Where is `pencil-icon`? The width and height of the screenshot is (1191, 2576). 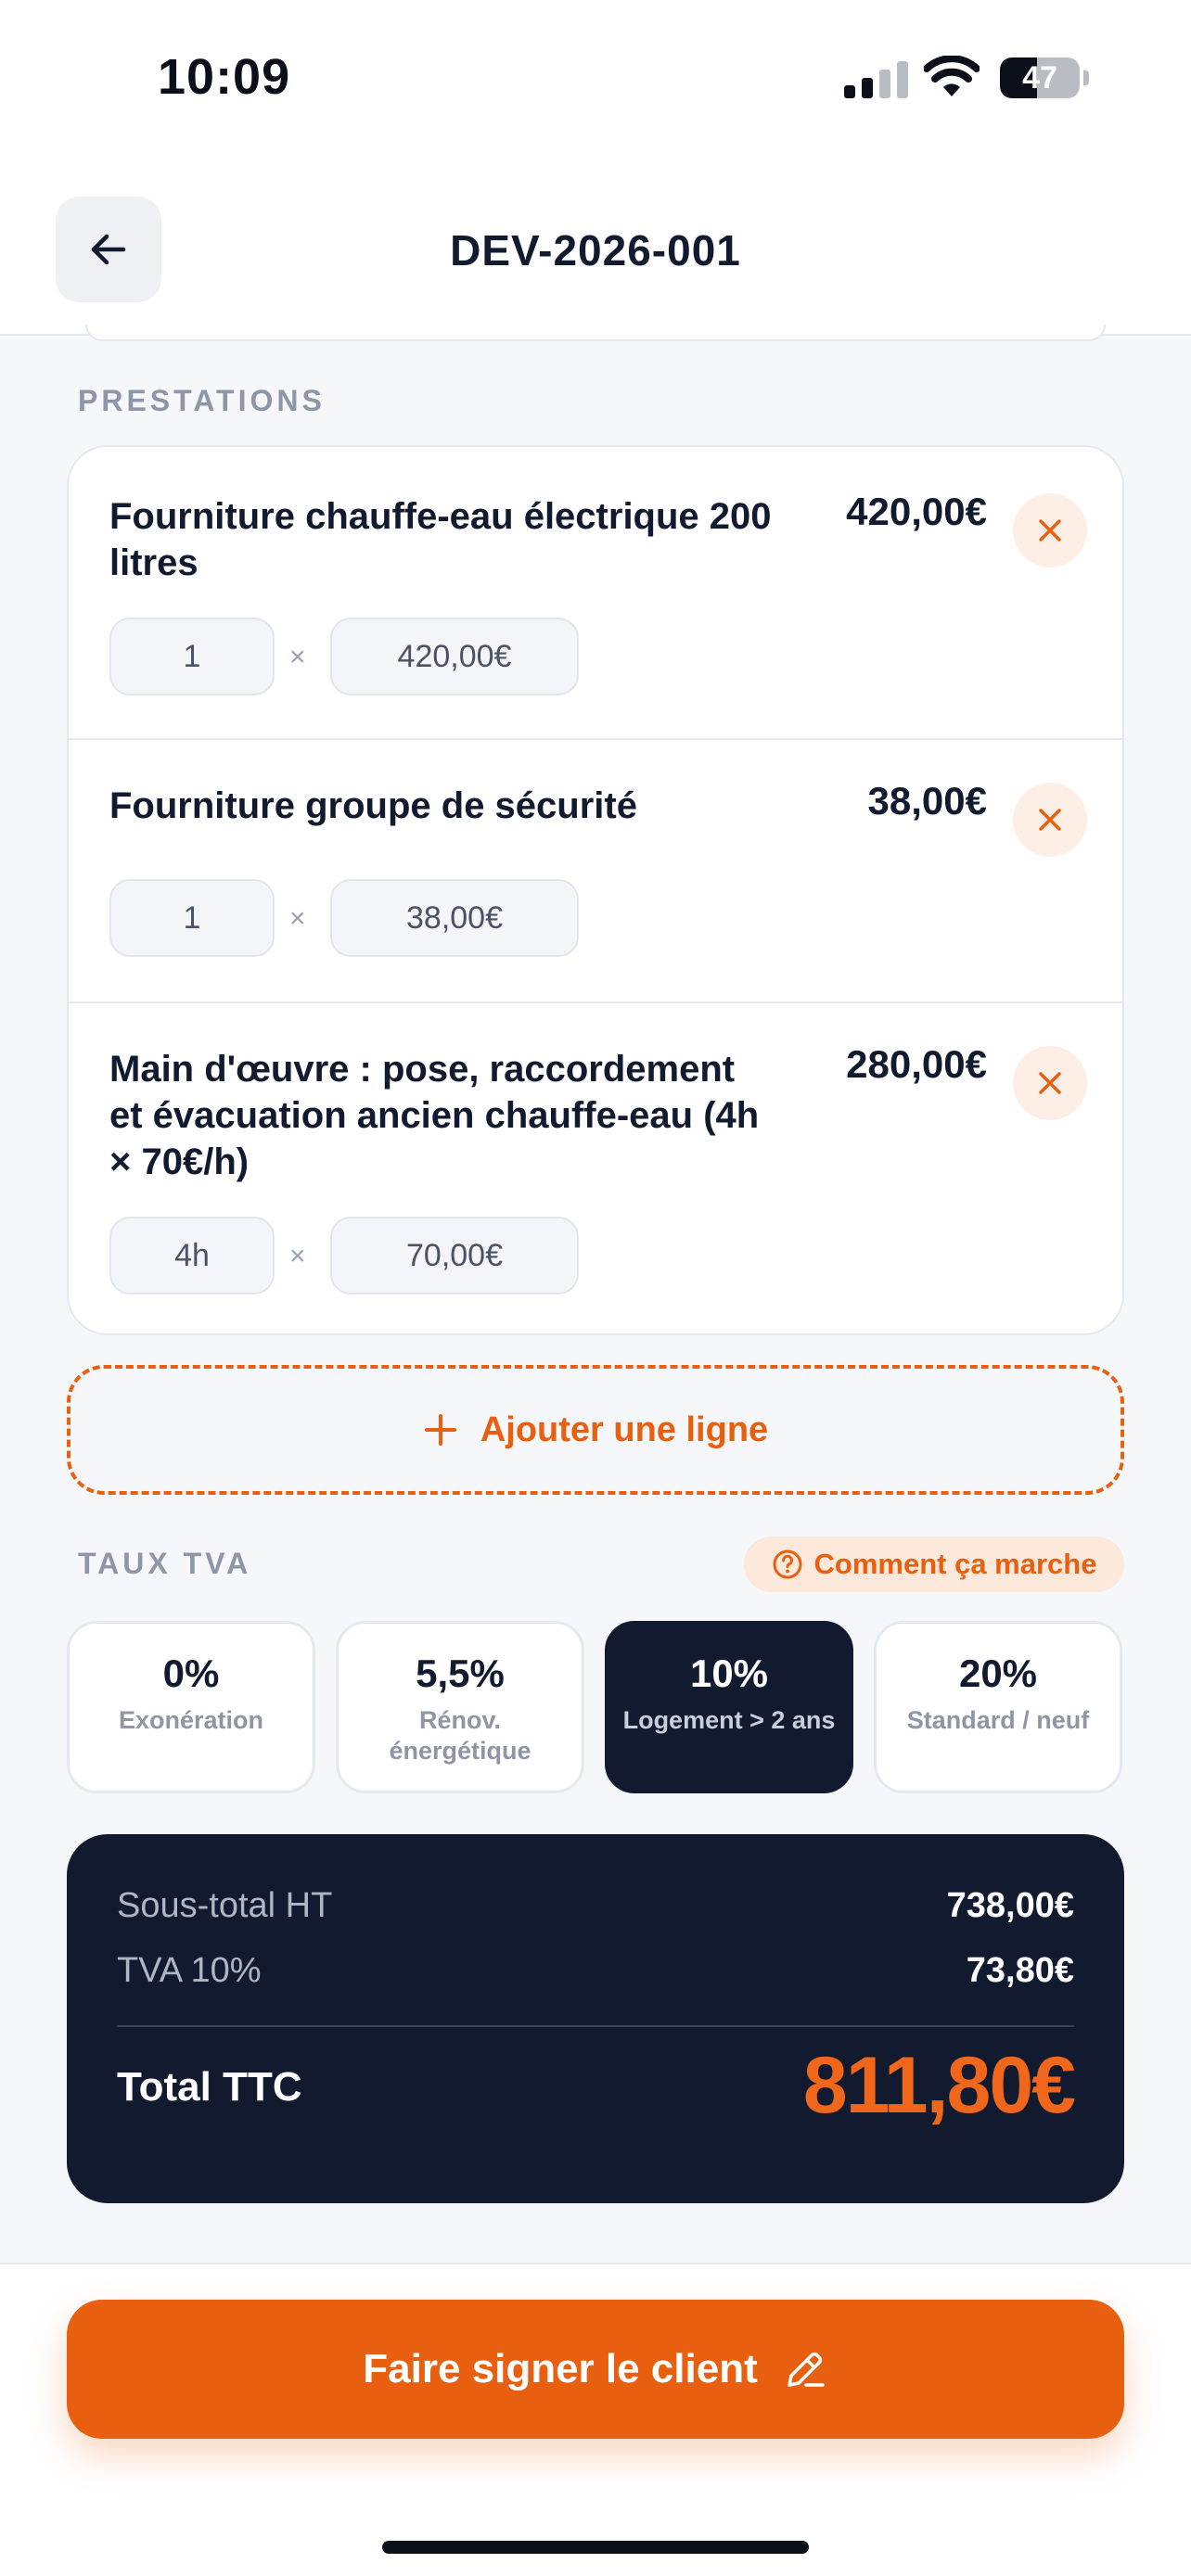 pencil-icon is located at coordinates (806, 2369).